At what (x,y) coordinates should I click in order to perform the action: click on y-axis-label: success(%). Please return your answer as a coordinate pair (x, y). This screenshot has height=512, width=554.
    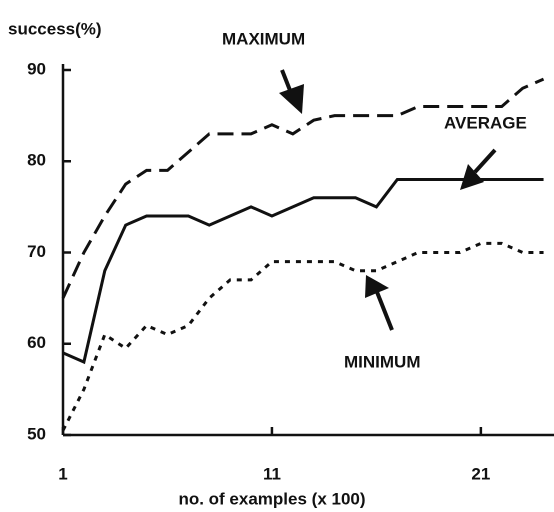
    Looking at the image, I should click on (55, 28).